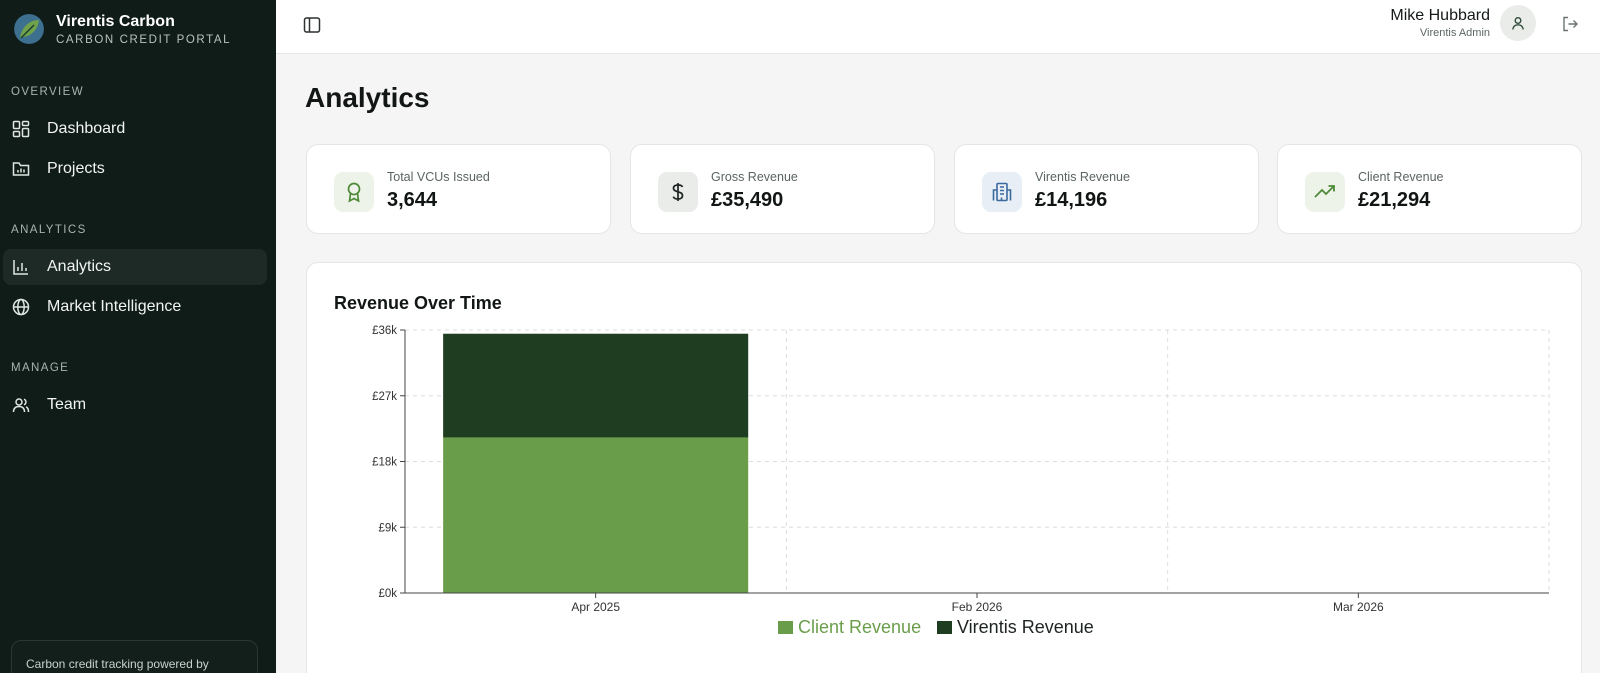  Describe the element at coordinates (21, 129) in the screenshot. I see `dashboard-icon` at that location.